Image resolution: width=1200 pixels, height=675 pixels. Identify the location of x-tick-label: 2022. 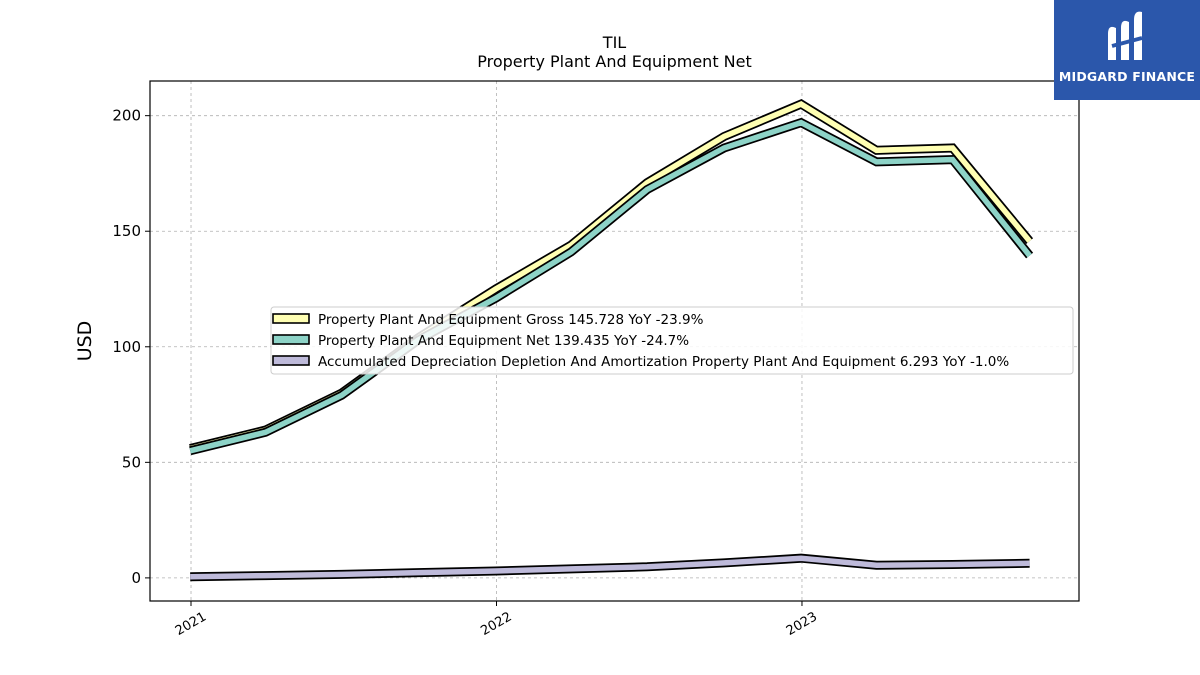
(496, 624).